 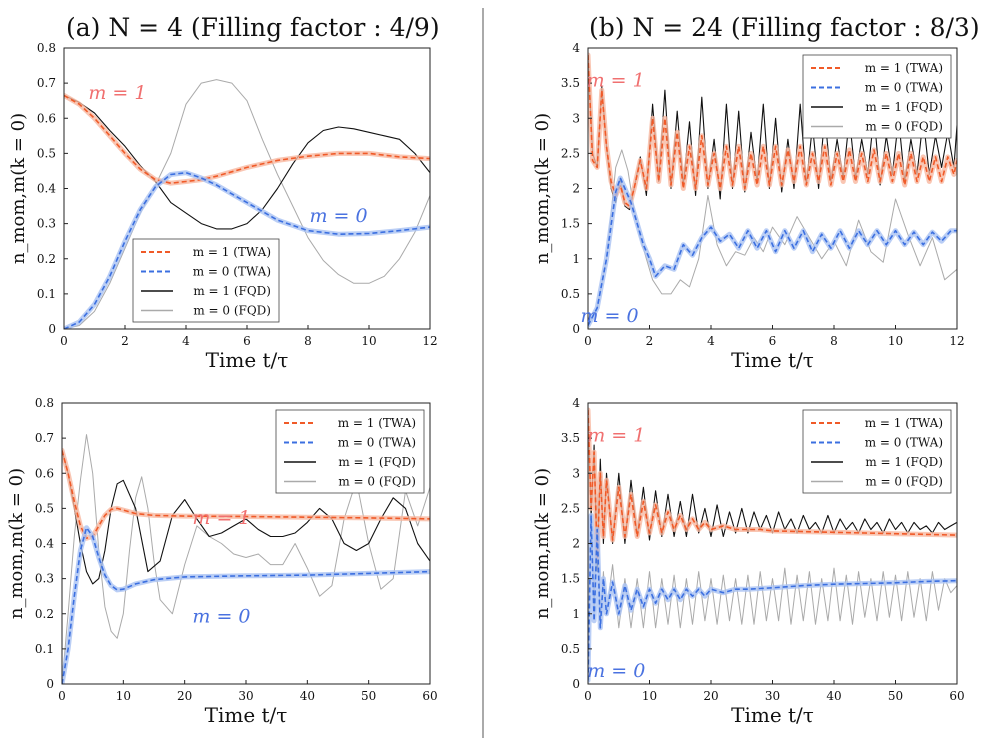 What do you see at coordinates (576, 259) in the screenshot?
I see `y-tick-label: 1` at bounding box center [576, 259].